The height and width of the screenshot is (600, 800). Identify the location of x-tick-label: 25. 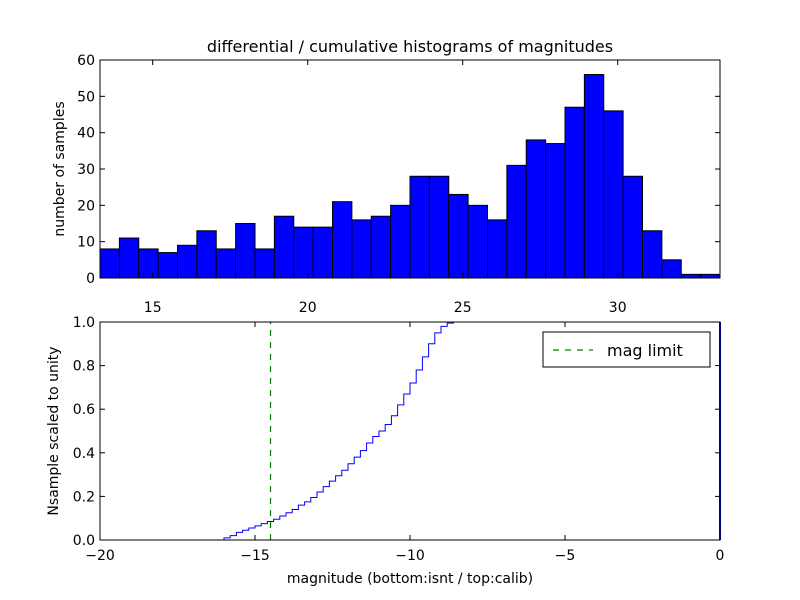
(463, 308).